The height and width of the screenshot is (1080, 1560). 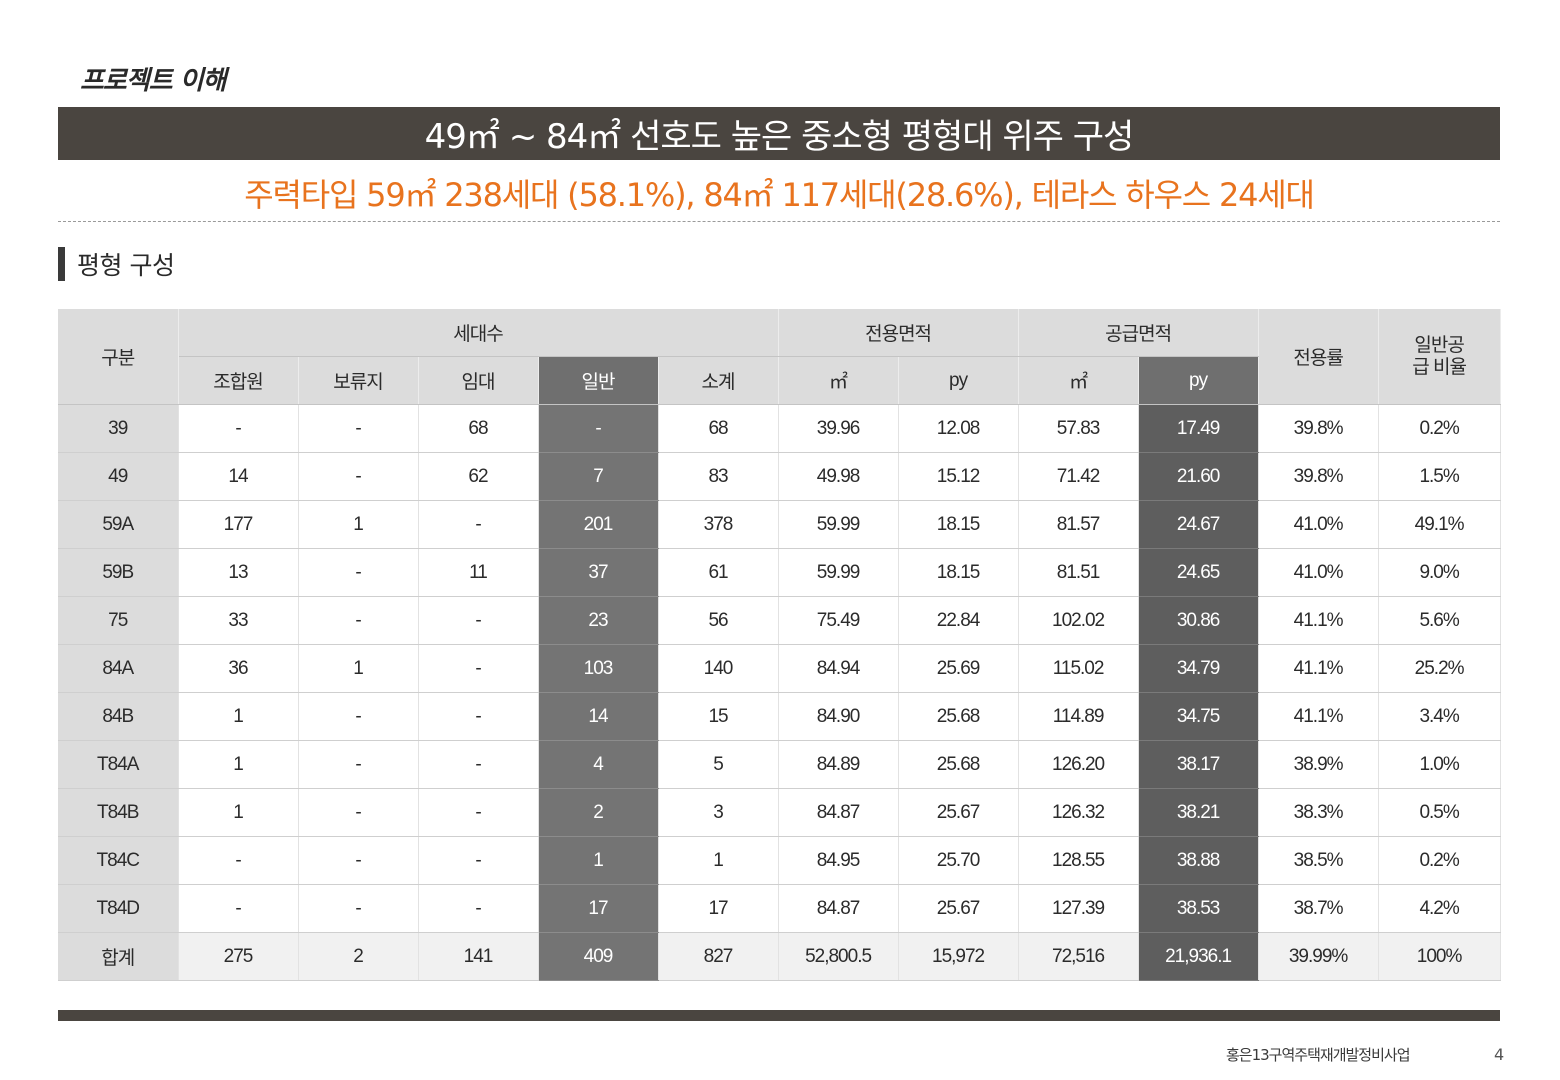 I want to click on cell: 25.70, so click(x=958, y=860).